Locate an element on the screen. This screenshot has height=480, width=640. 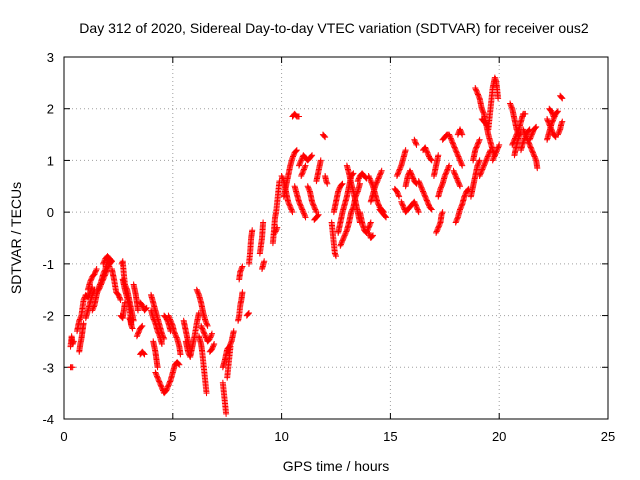
y-tick-label: 1 is located at coordinates (50, 160).